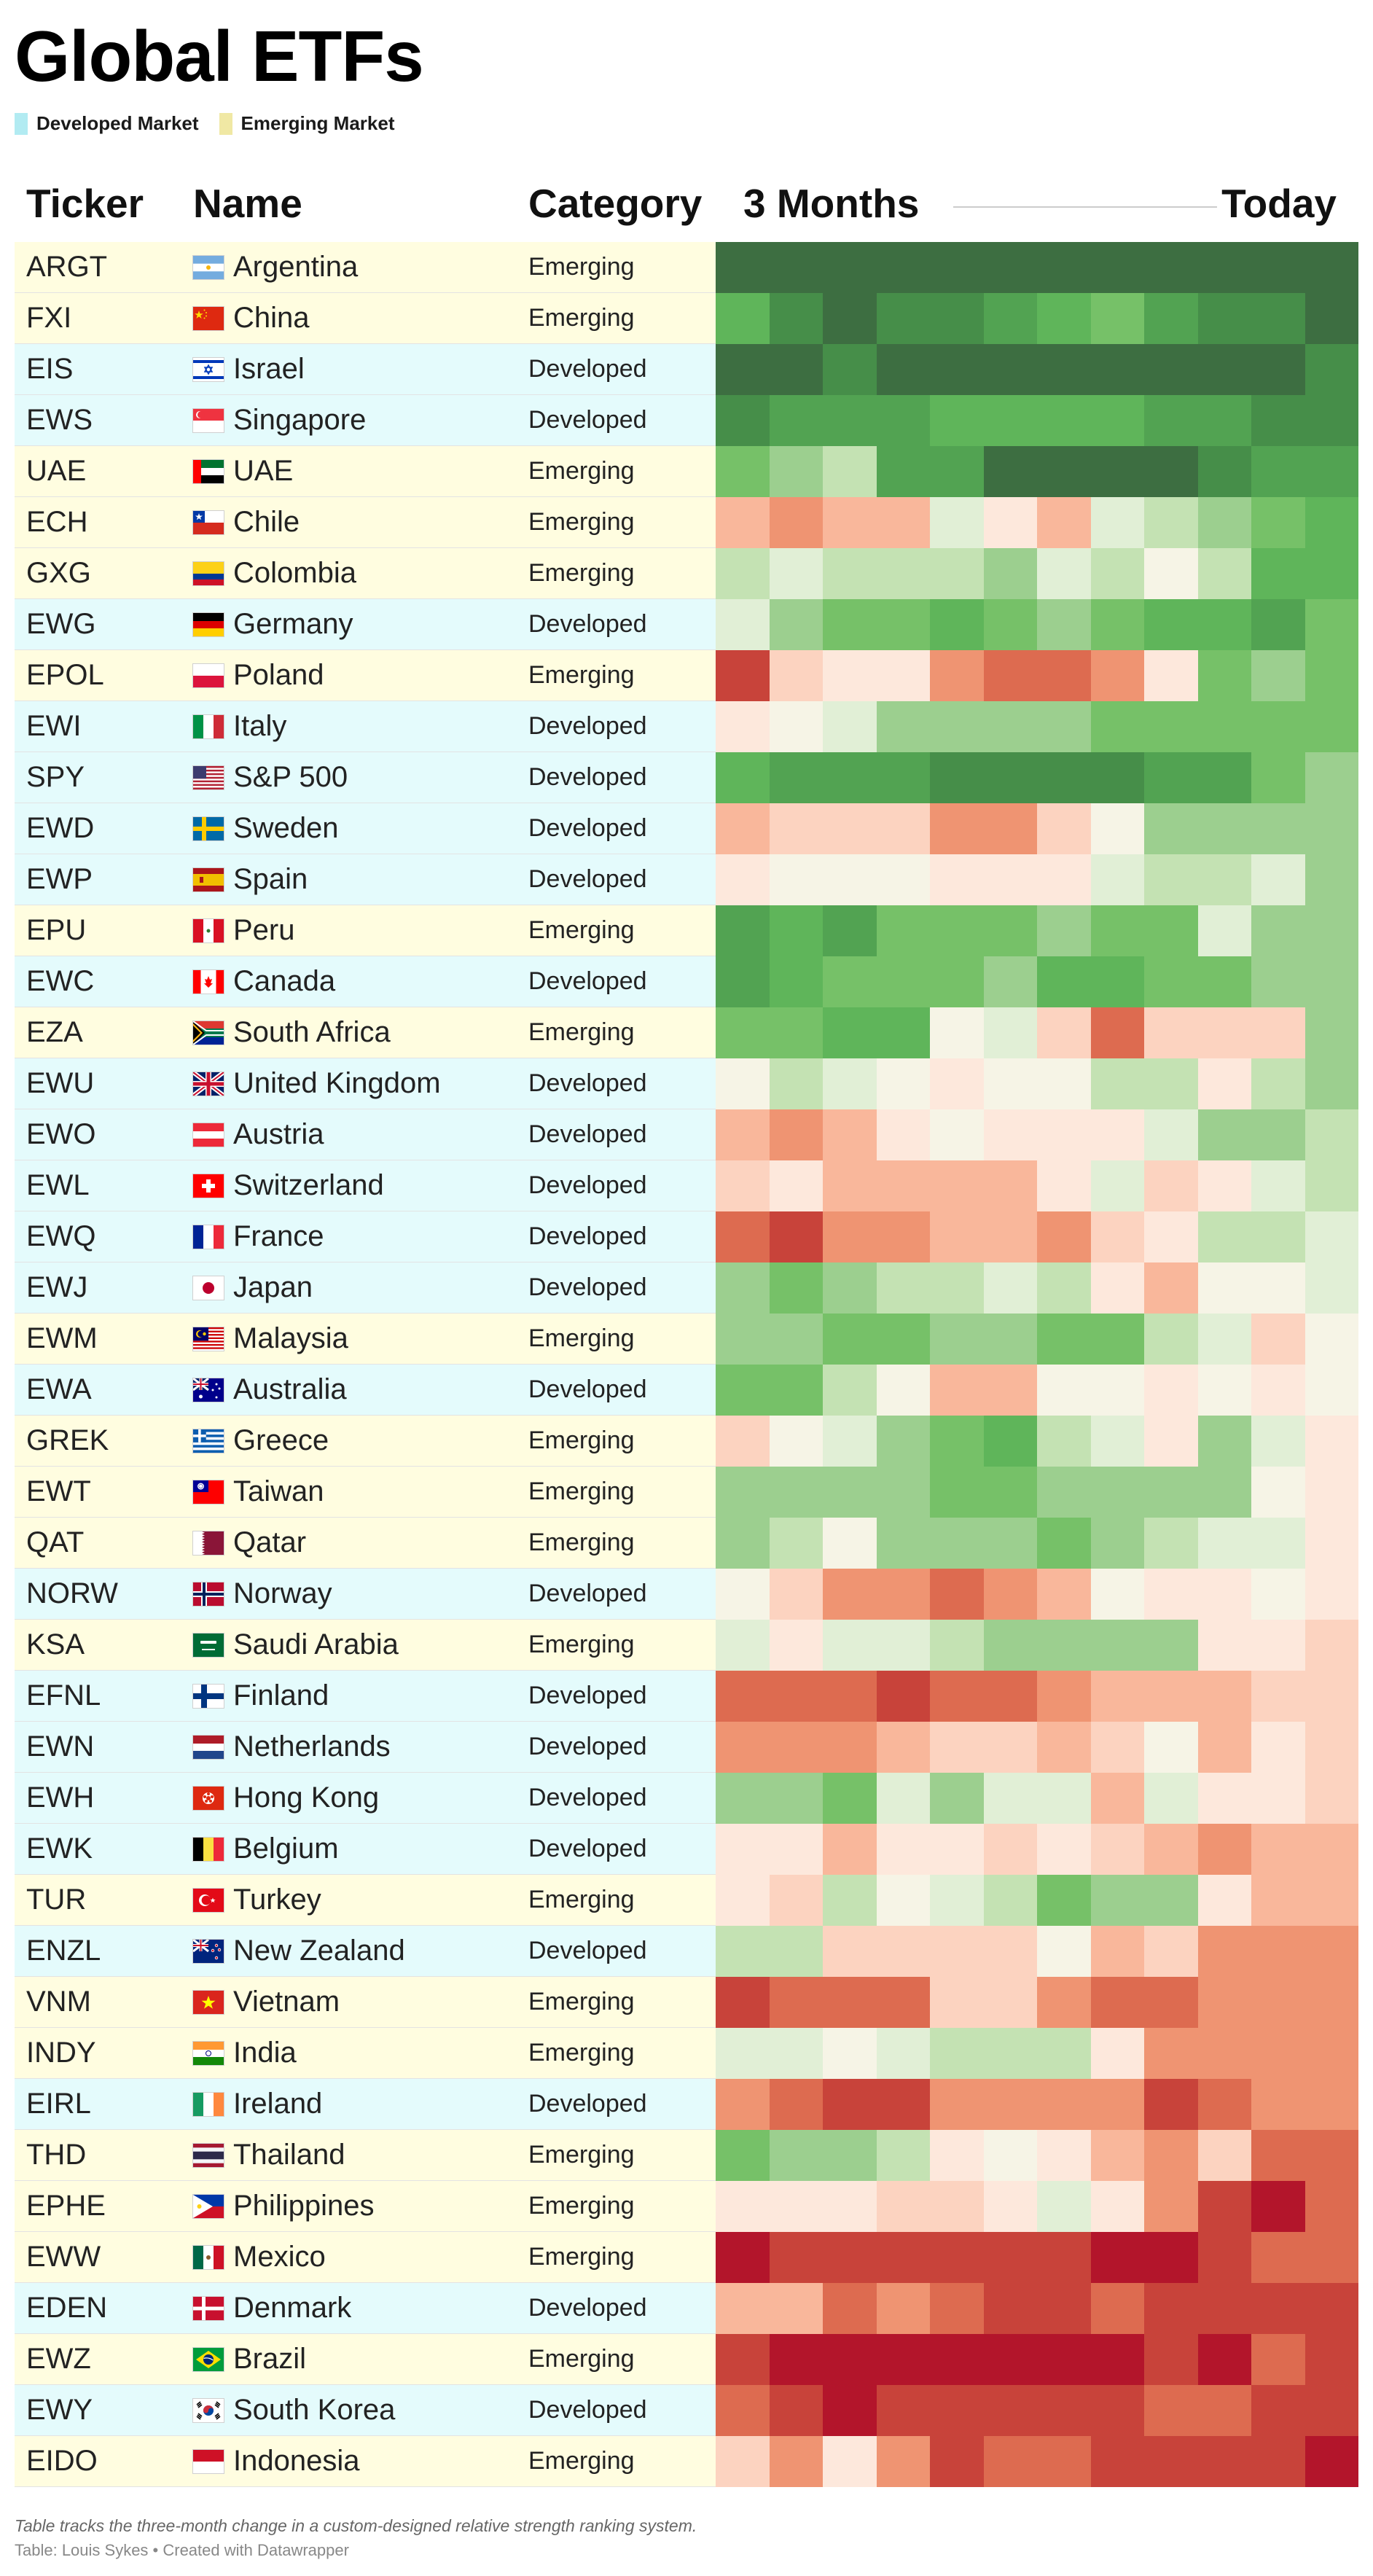  What do you see at coordinates (208, 1135) in the screenshot?
I see `flag-austria-icon` at bounding box center [208, 1135].